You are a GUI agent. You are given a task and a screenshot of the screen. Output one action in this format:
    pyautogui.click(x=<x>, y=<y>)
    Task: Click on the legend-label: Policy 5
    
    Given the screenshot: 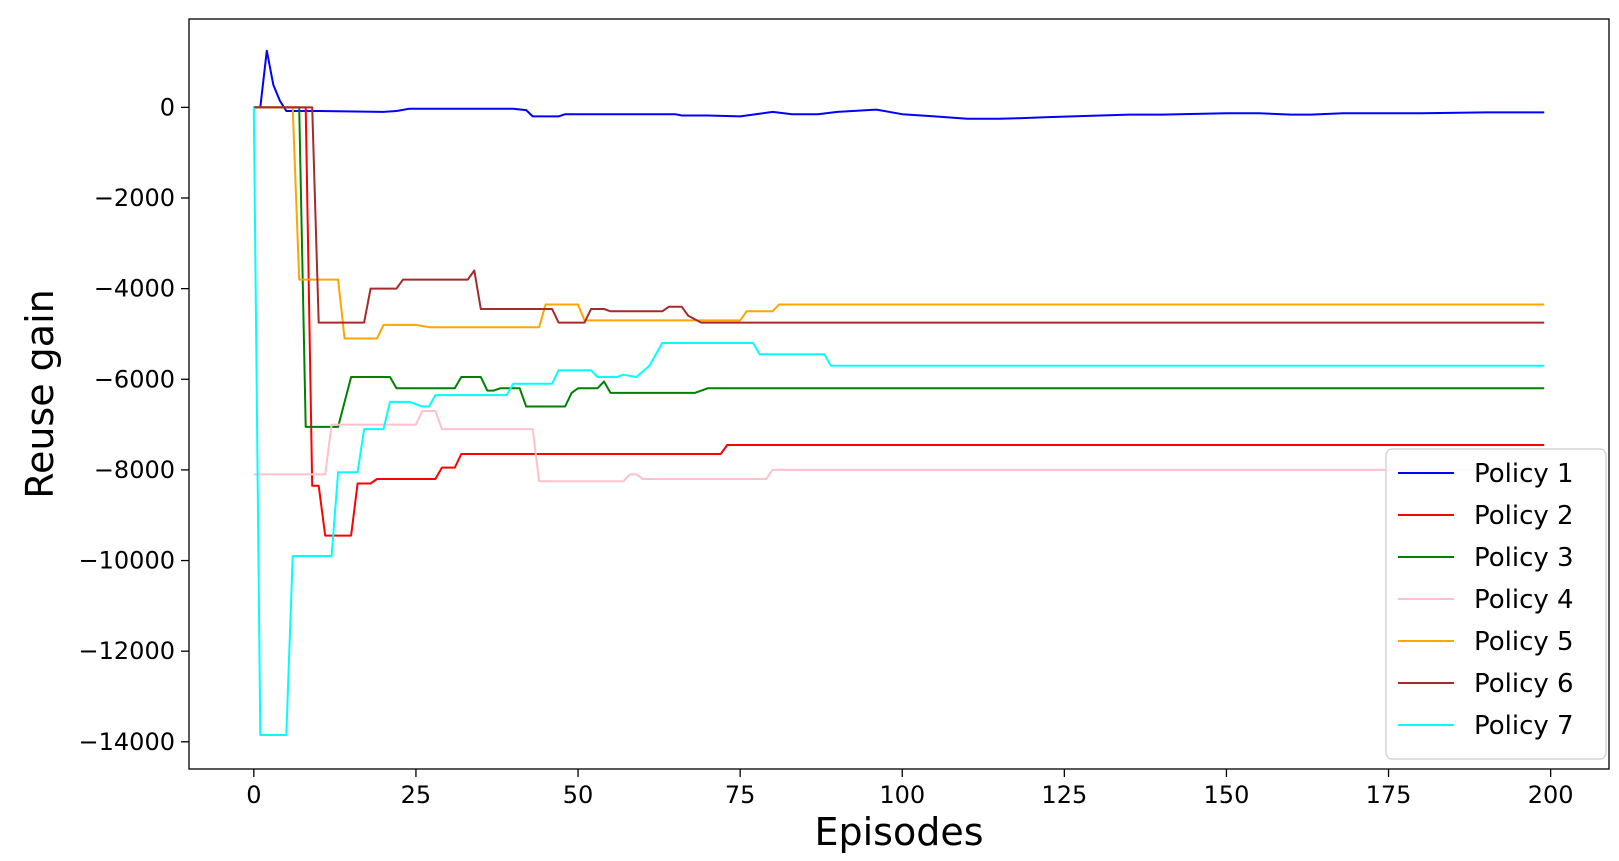 What is the action you would take?
    pyautogui.click(x=1524, y=642)
    